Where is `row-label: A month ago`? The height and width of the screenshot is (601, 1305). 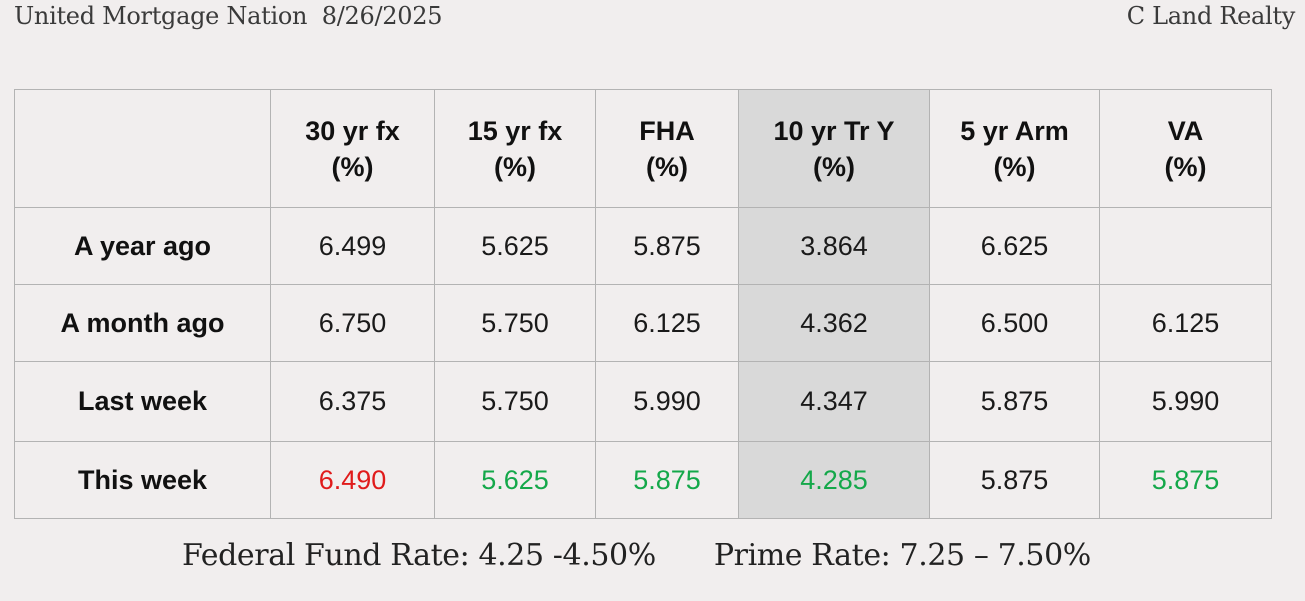
row-label: A month ago is located at coordinates (142, 323).